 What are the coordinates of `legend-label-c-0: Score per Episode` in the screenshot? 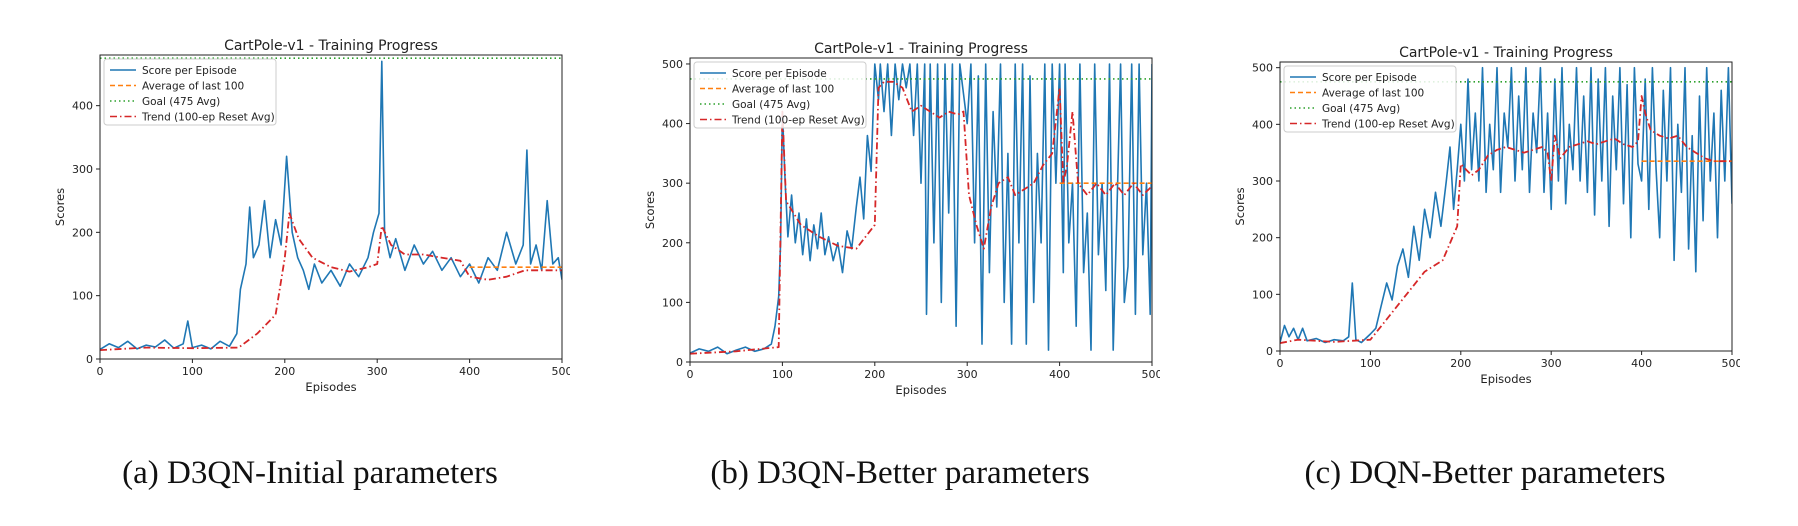 It's located at (1369, 78).